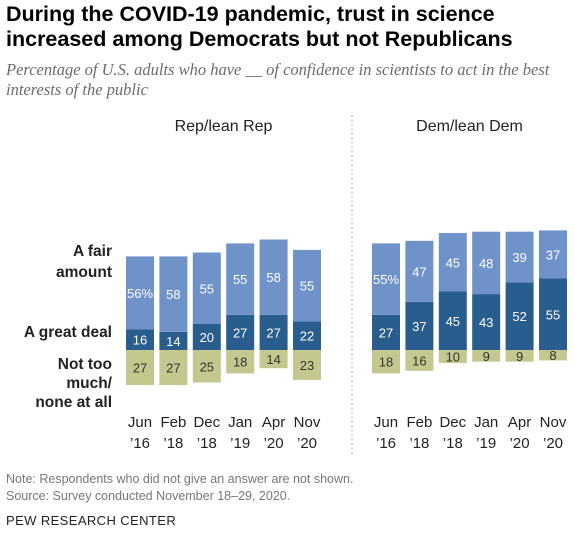  I want to click on data-label-great-deal: 14, so click(173, 341).